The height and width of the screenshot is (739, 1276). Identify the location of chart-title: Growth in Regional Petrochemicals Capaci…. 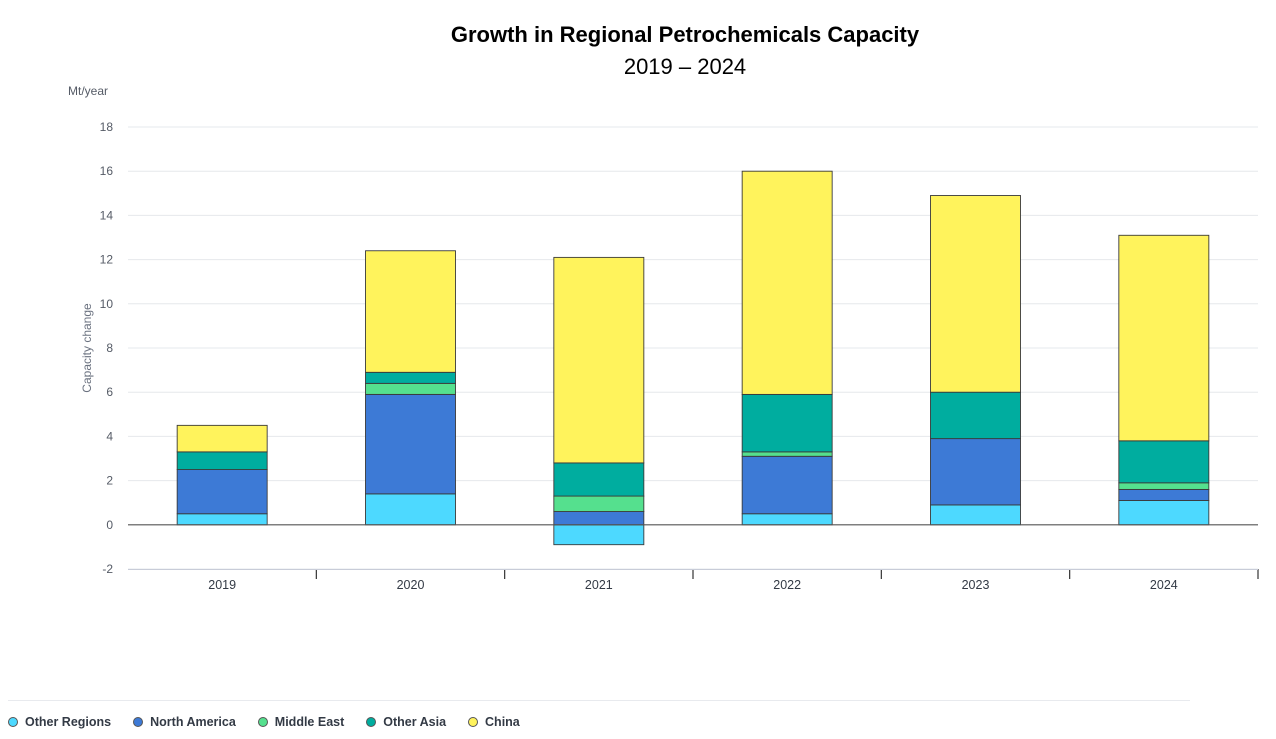
(685, 34).